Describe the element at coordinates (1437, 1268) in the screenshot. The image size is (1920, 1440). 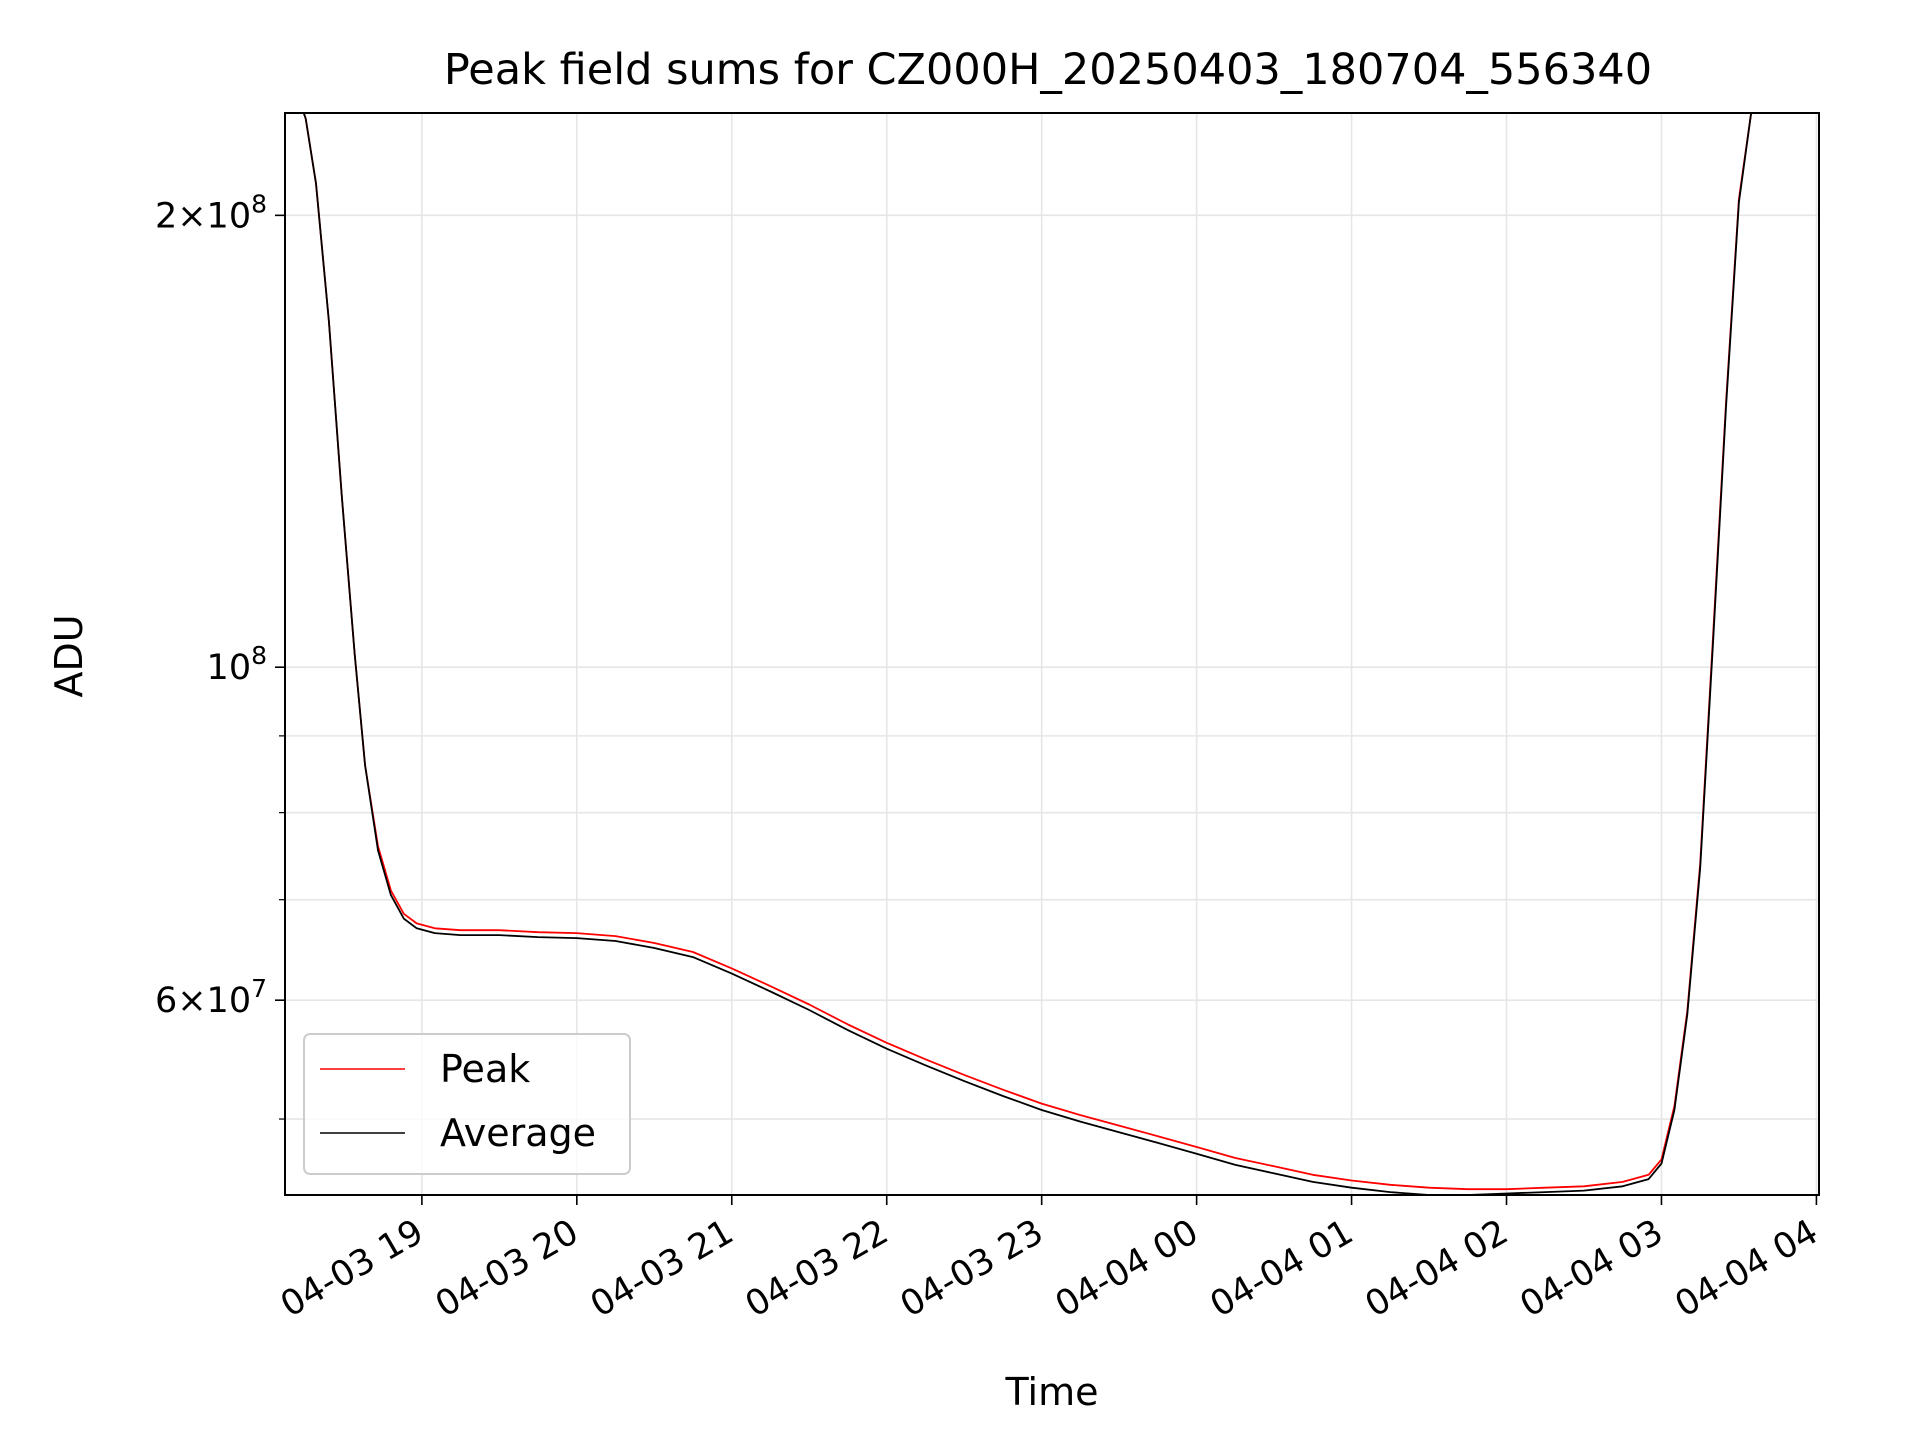
I see `x-tick-label: 04-04 02` at that location.